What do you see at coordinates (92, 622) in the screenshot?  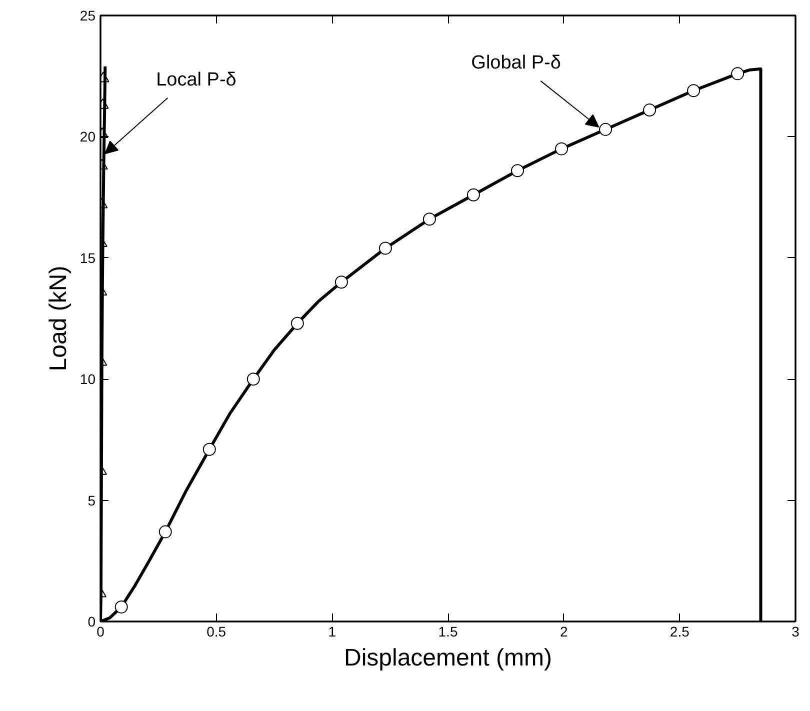 I see `y-tick-label: 0` at bounding box center [92, 622].